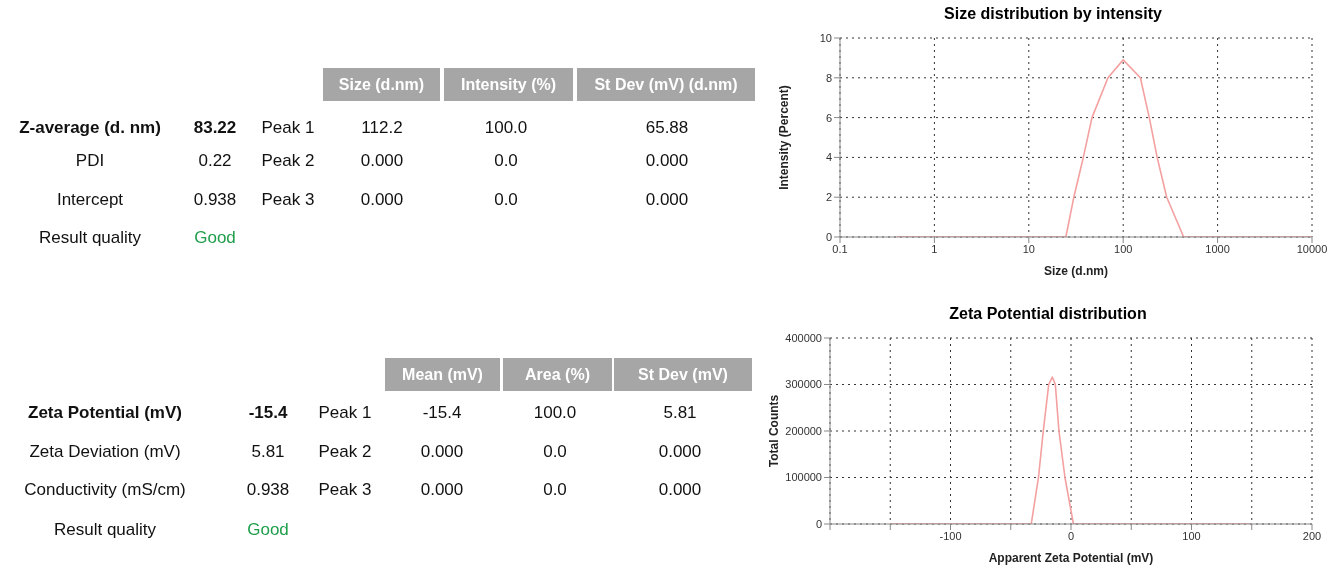 Image resolution: width=1336 pixels, height=572 pixels. I want to click on y-axis-title: Intensity (Percent), so click(784, 137).